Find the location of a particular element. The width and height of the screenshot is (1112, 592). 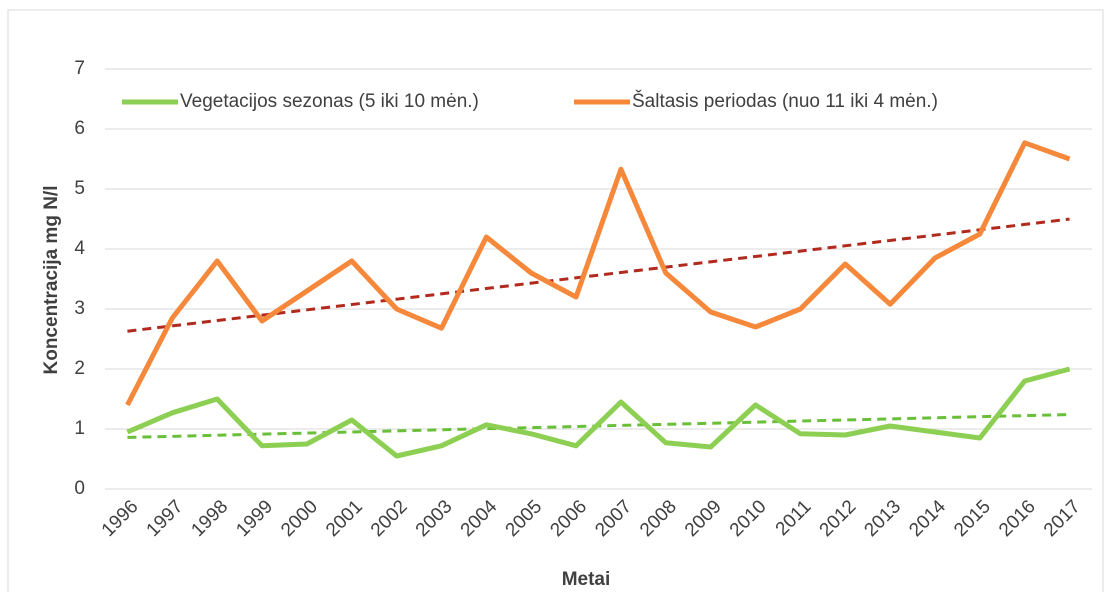

y-tick-label: 6 is located at coordinates (79, 128).